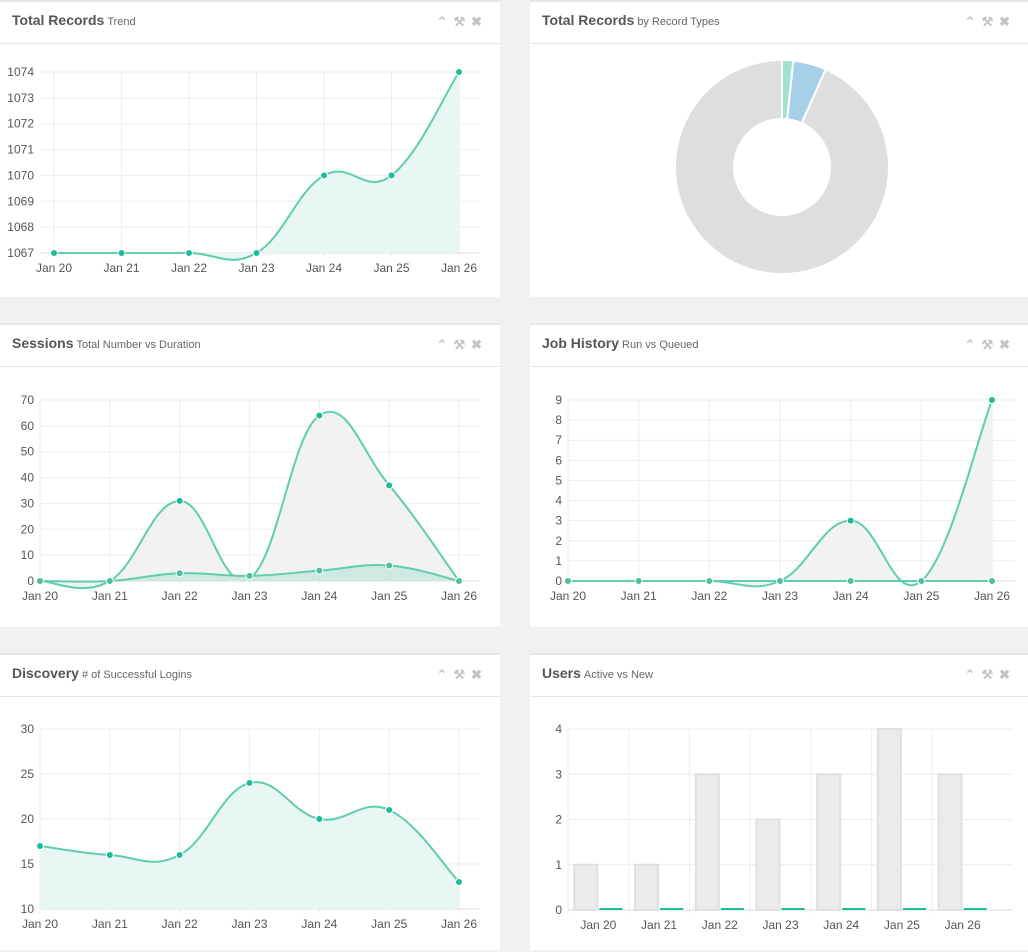 This screenshot has width=1028, height=952. I want to click on y-tick-label: 1072, so click(20, 124).